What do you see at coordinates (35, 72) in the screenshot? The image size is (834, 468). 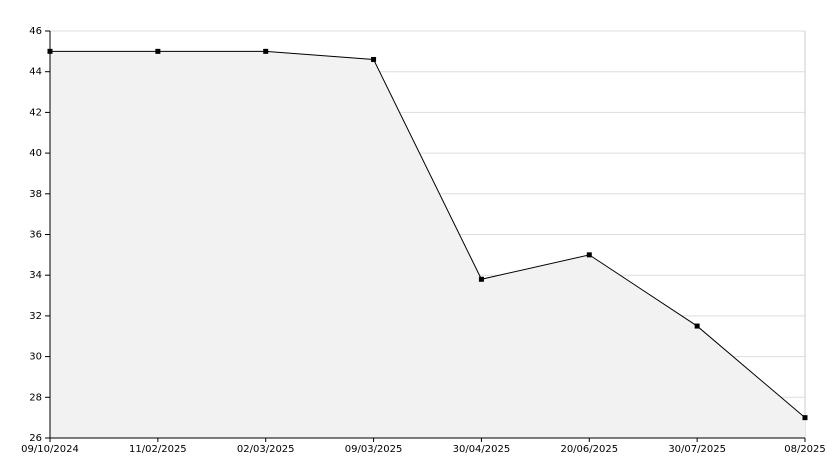 I see `y-tick-label: 44` at bounding box center [35, 72].